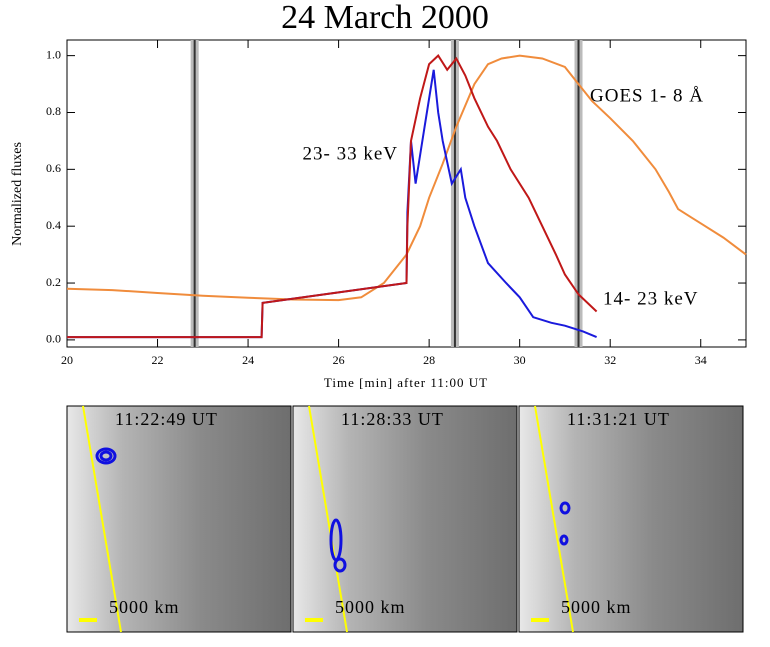 This screenshot has width=770, height=647. What do you see at coordinates (520, 360) in the screenshot?
I see `x-tick-label: 30` at bounding box center [520, 360].